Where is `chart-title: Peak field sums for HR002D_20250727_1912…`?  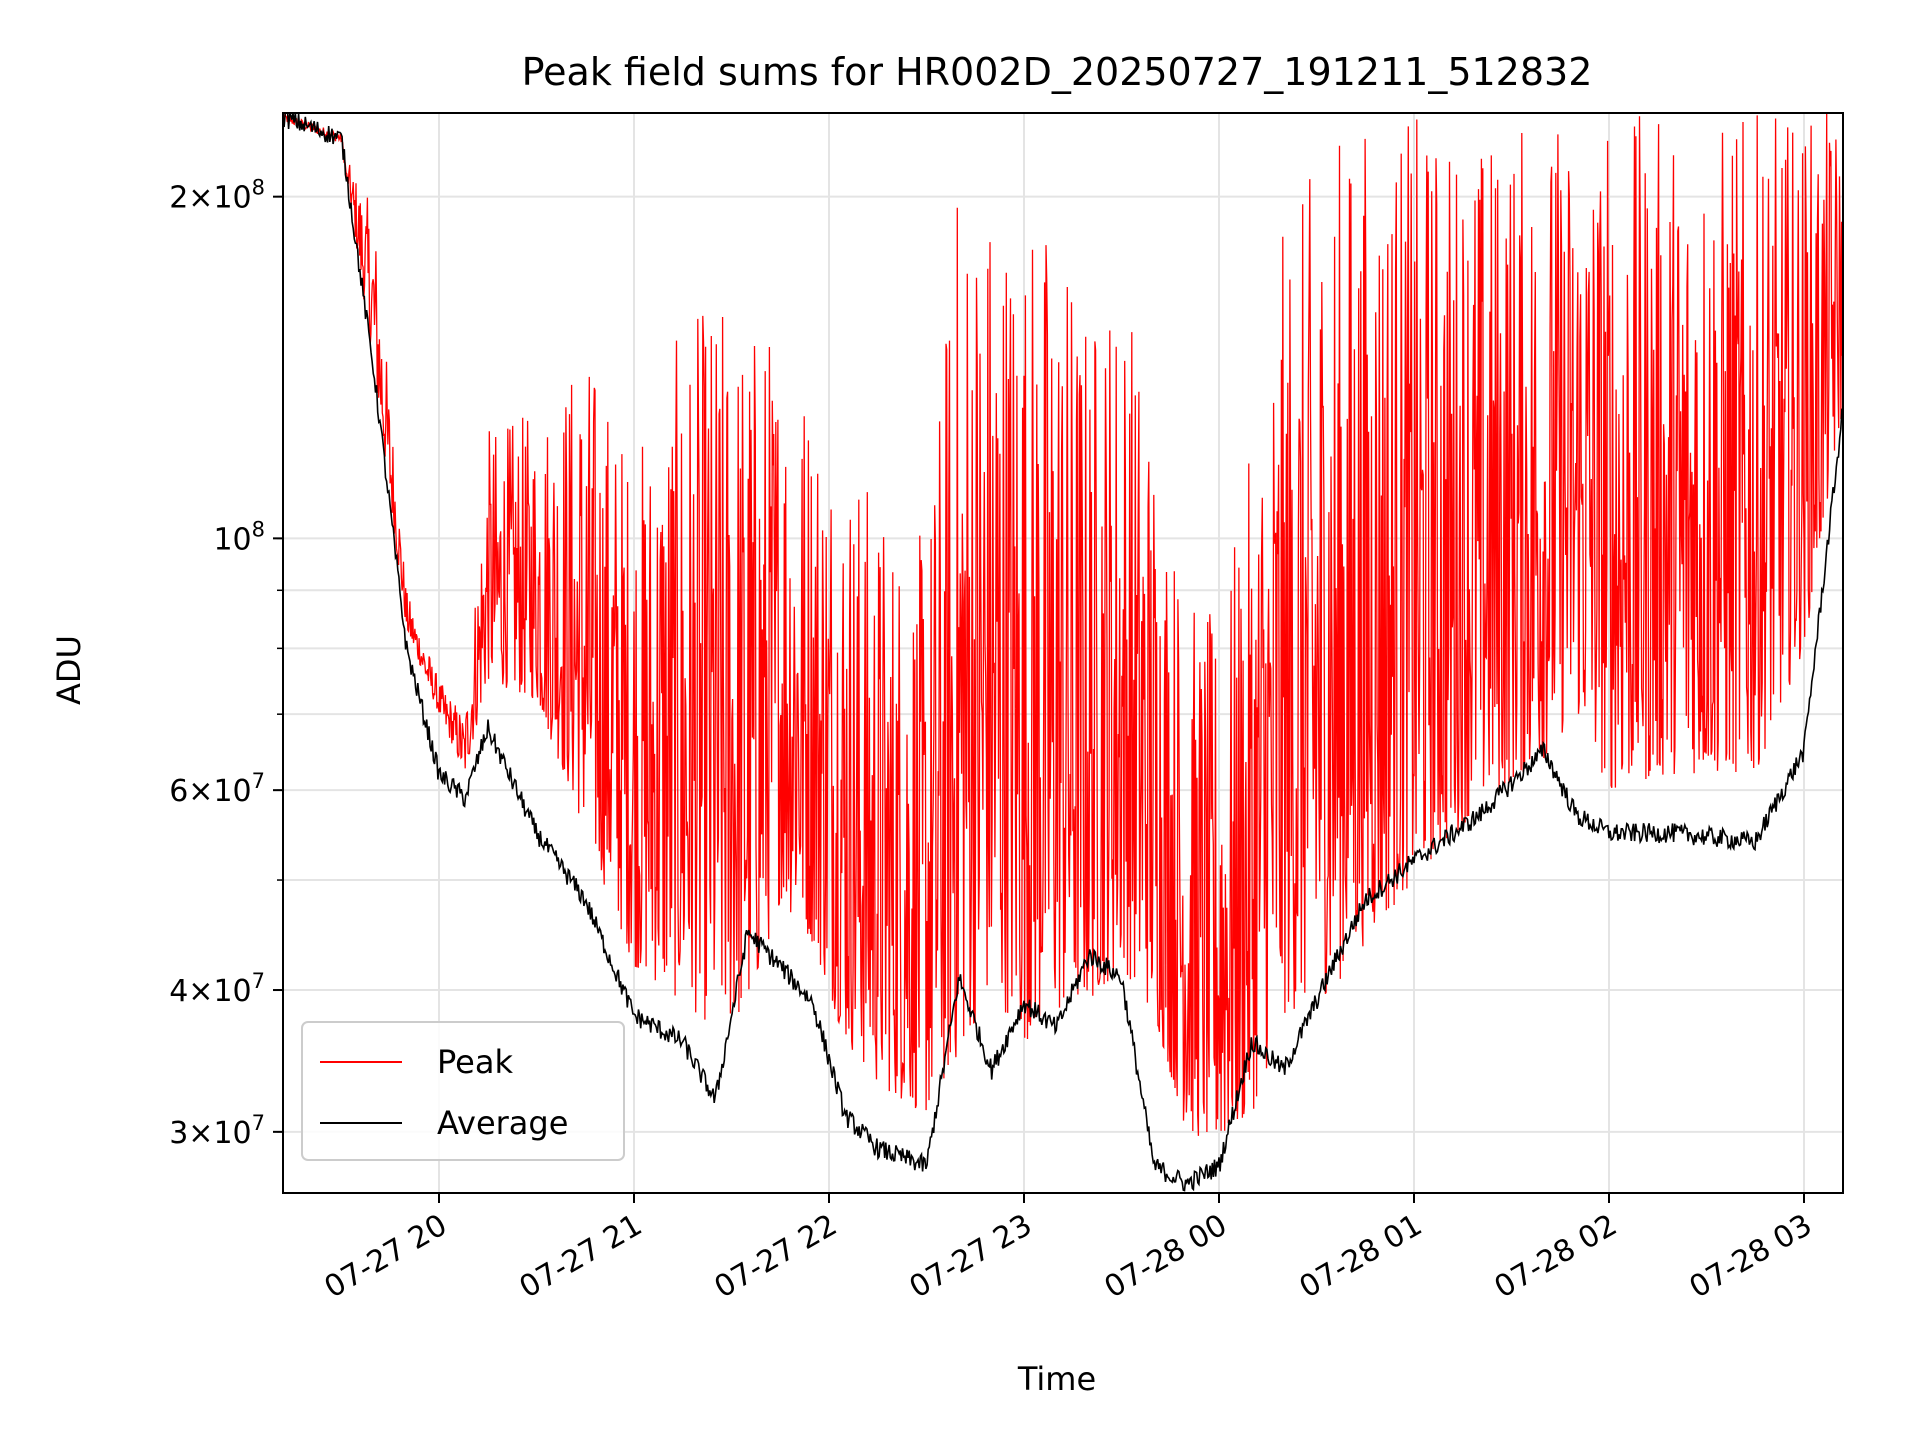 chart-title: Peak field sums for HR002D_20250727_1912… is located at coordinates (1057, 72).